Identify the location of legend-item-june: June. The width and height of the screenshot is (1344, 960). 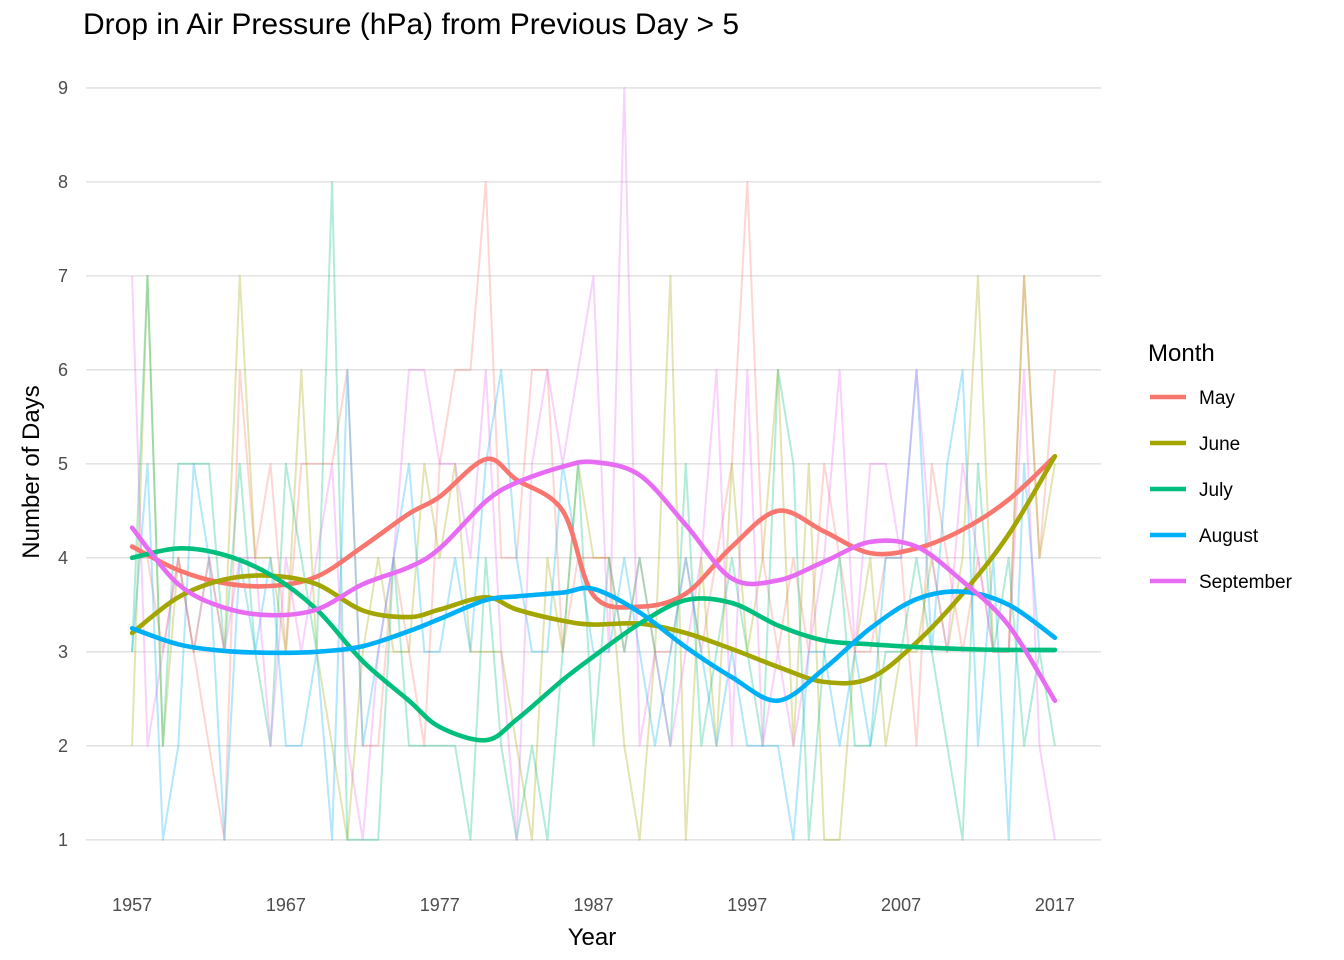
(1195, 444).